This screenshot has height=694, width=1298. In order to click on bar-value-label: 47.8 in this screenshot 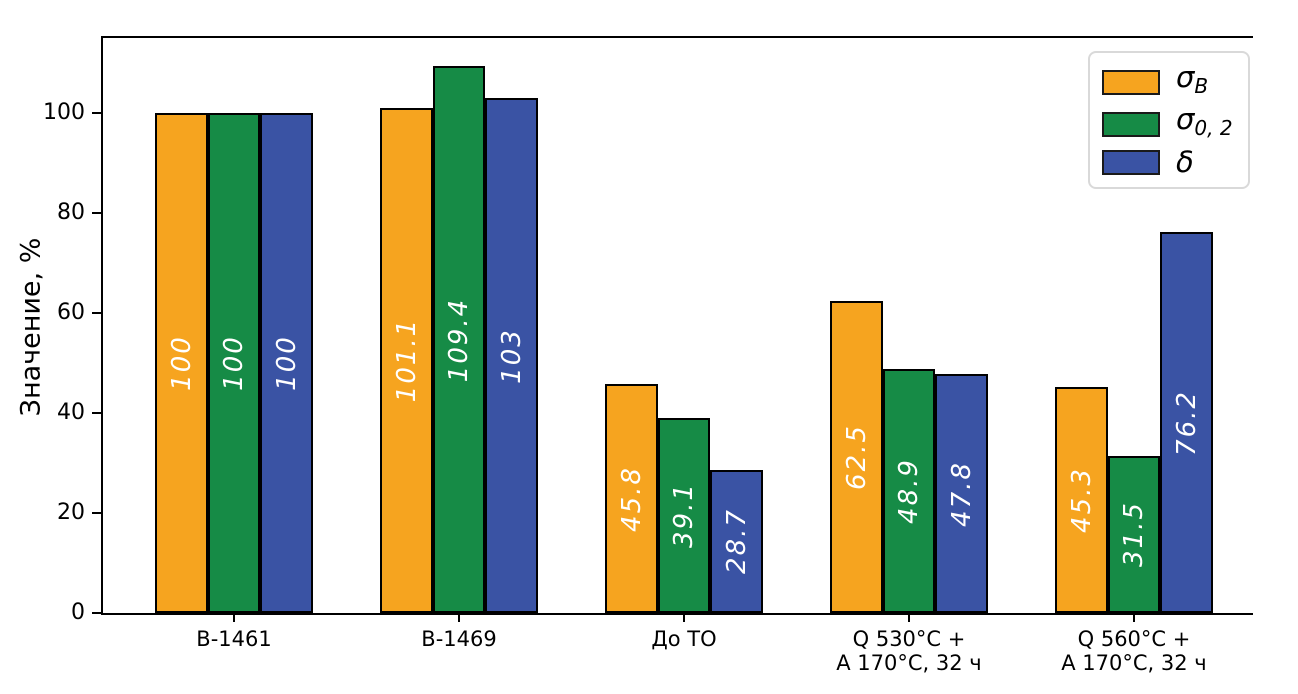, I will do `click(961, 493)`.